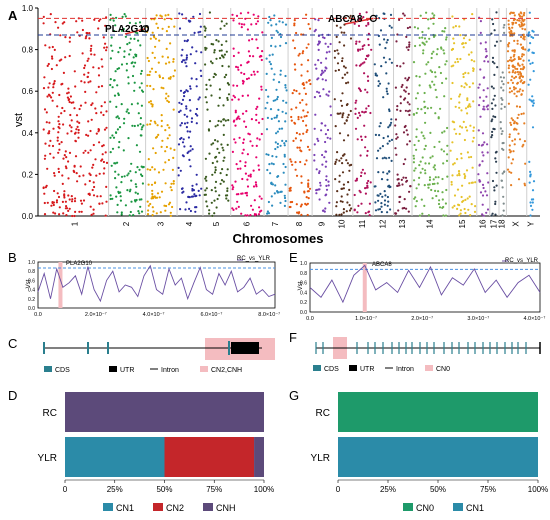 The image size is (550, 520). I want to click on legend-c-cds: CDS, so click(62, 370).